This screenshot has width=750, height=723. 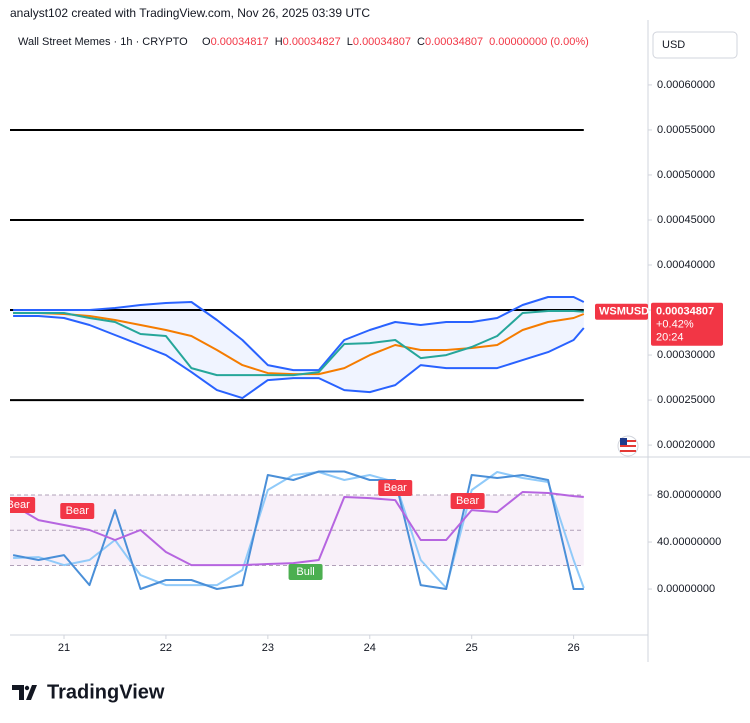 I want to click on x-tick-label: 24, so click(x=370, y=648).